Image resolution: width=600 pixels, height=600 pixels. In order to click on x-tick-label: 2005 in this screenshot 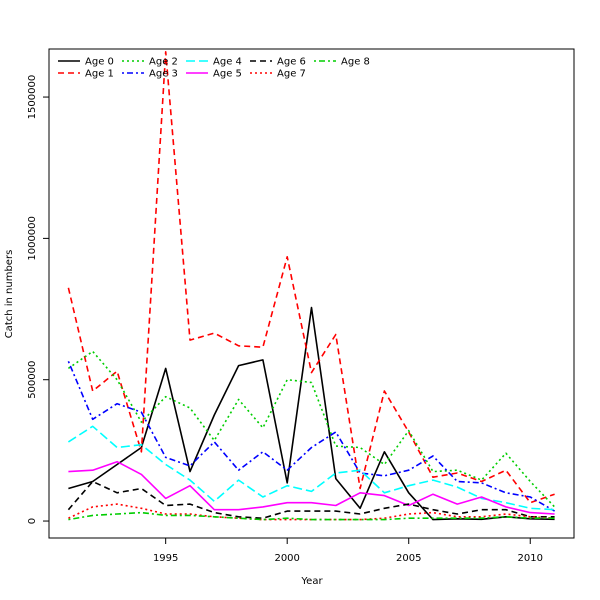, I will do `click(408, 558)`.